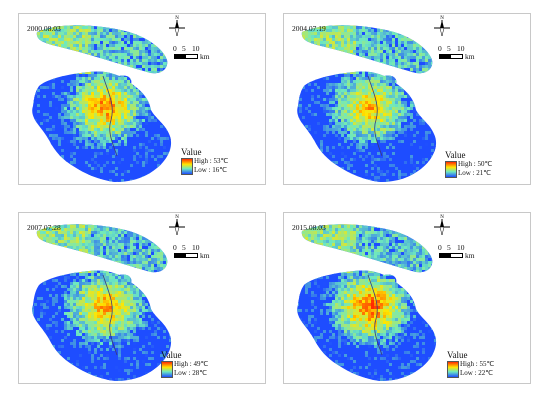 This screenshot has height=406, width=550. What do you see at coordinates (191, 373) in the screenshot?
I see `legend-low-label: Low : 28℃` at bounding box center [191, 373].